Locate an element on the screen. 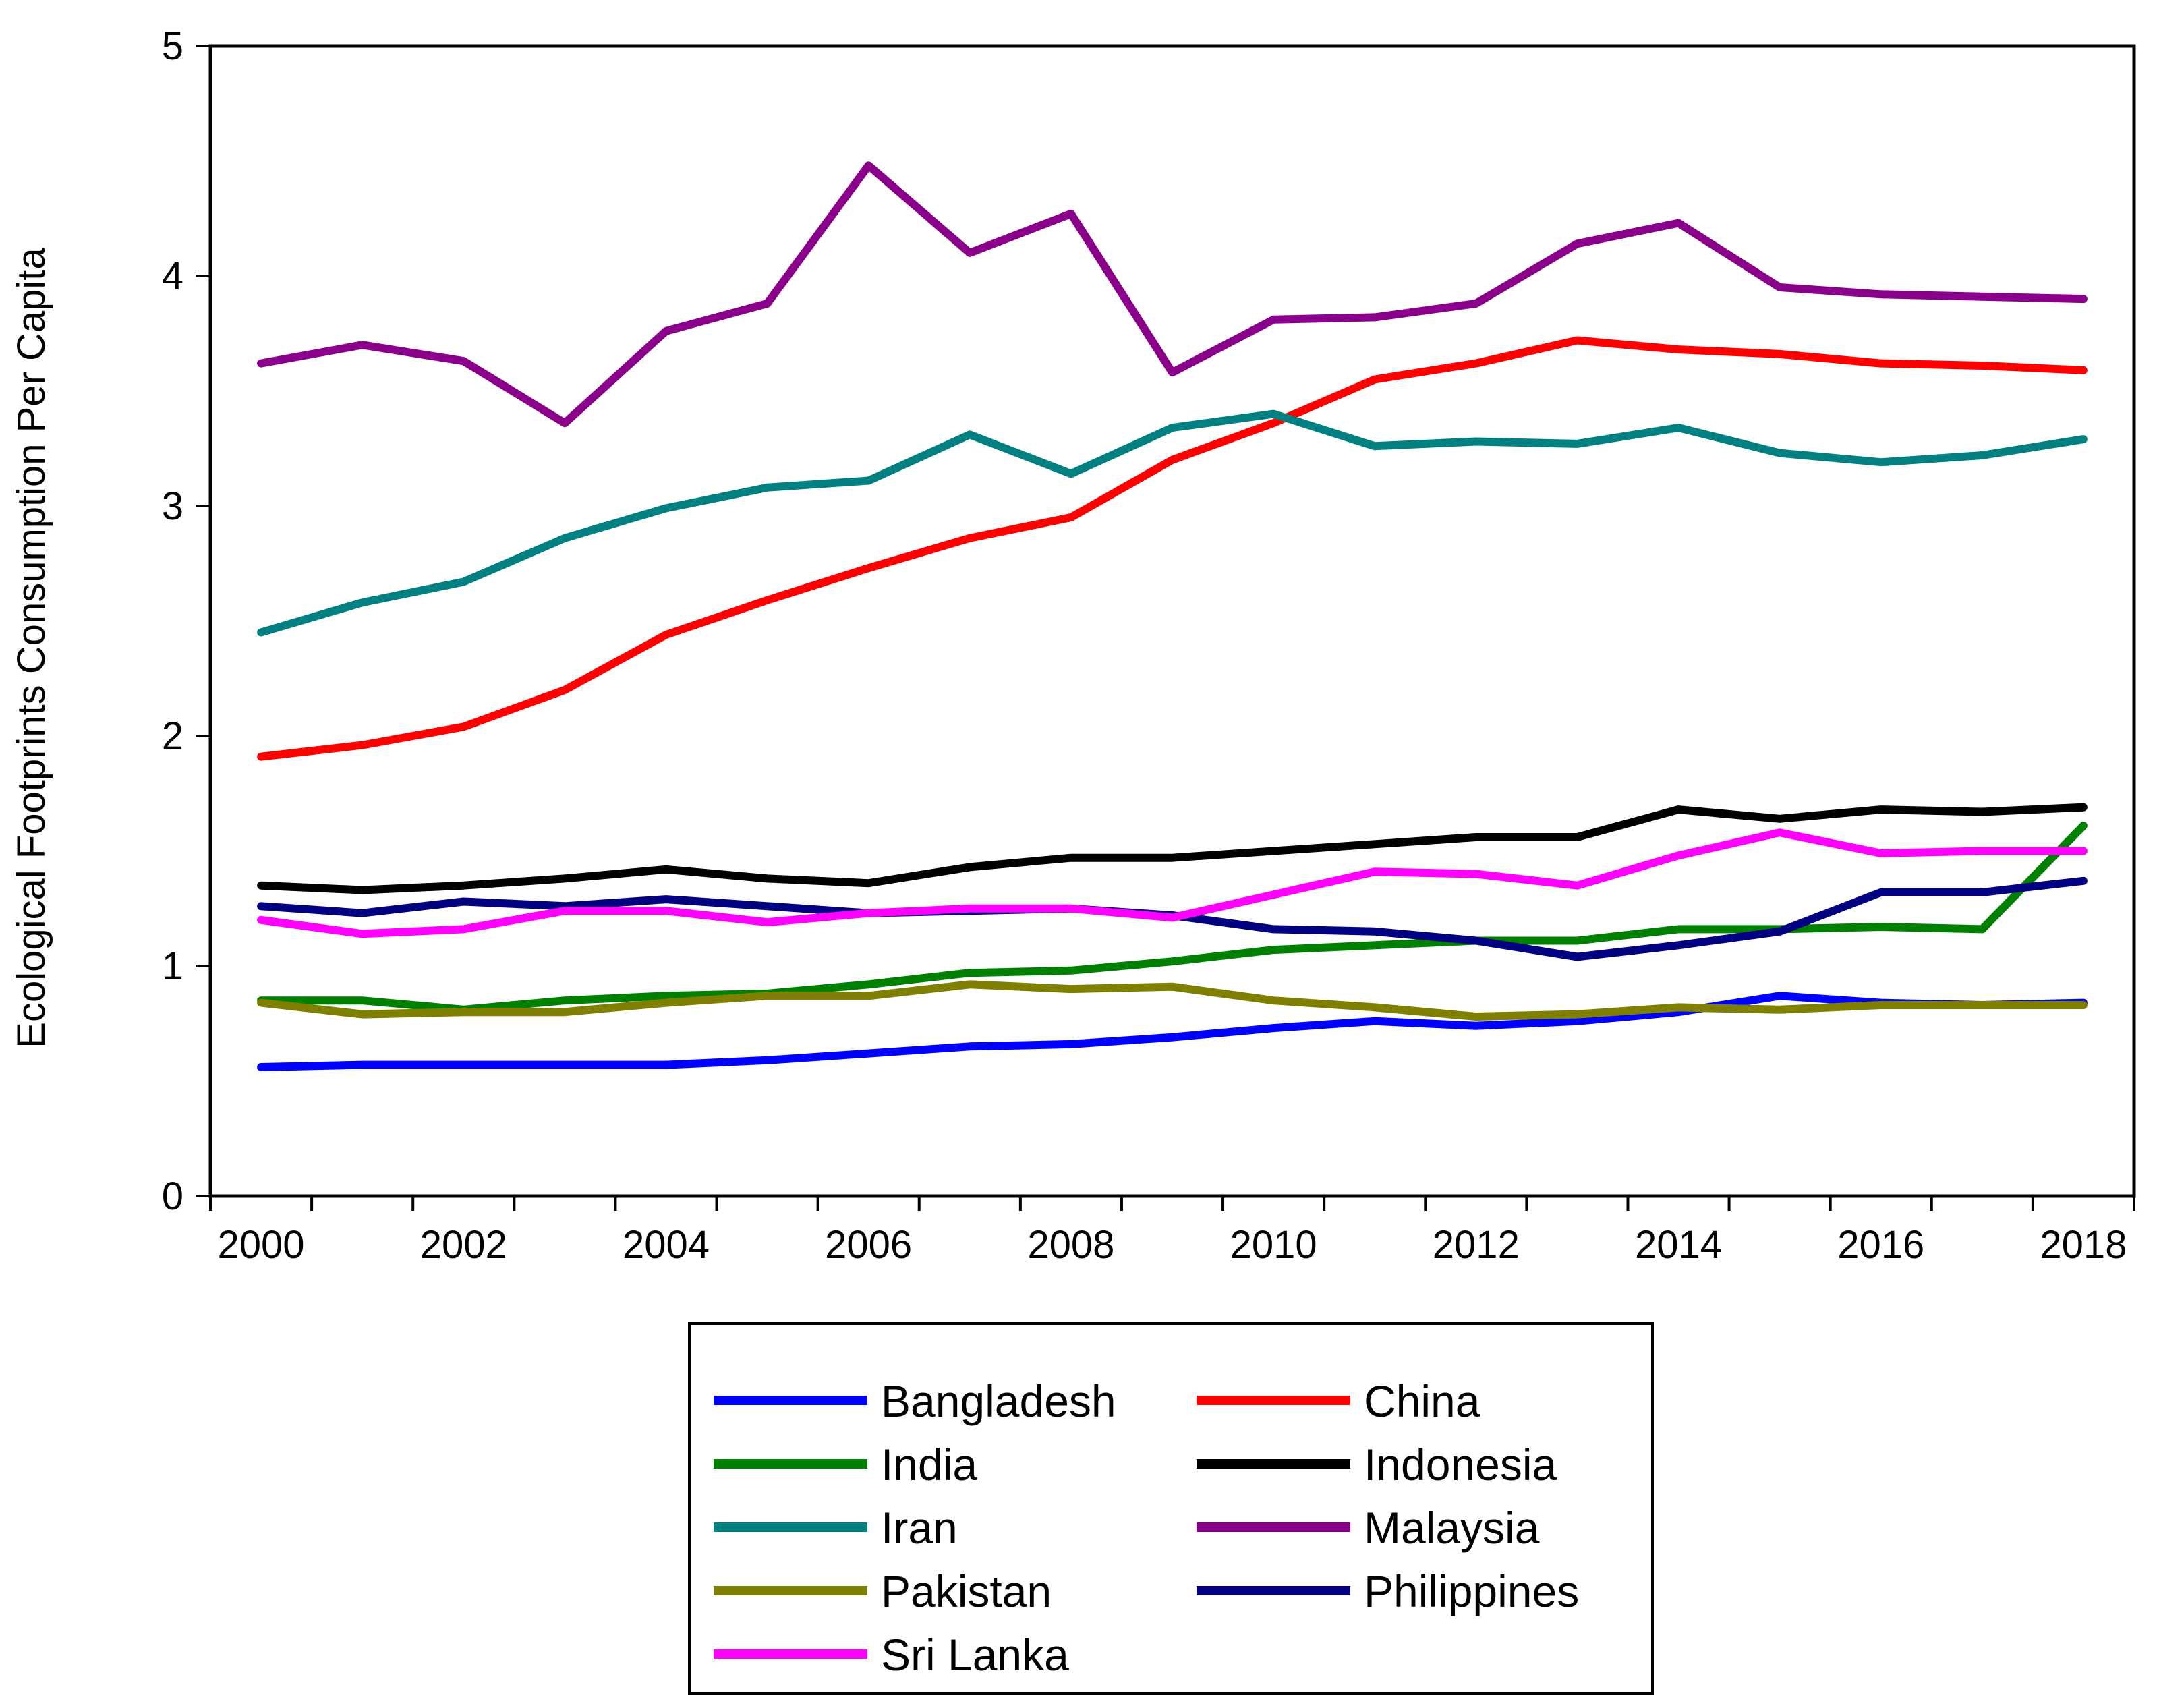  legend-label: Malaysia is located at coordinates (1452, 1528).